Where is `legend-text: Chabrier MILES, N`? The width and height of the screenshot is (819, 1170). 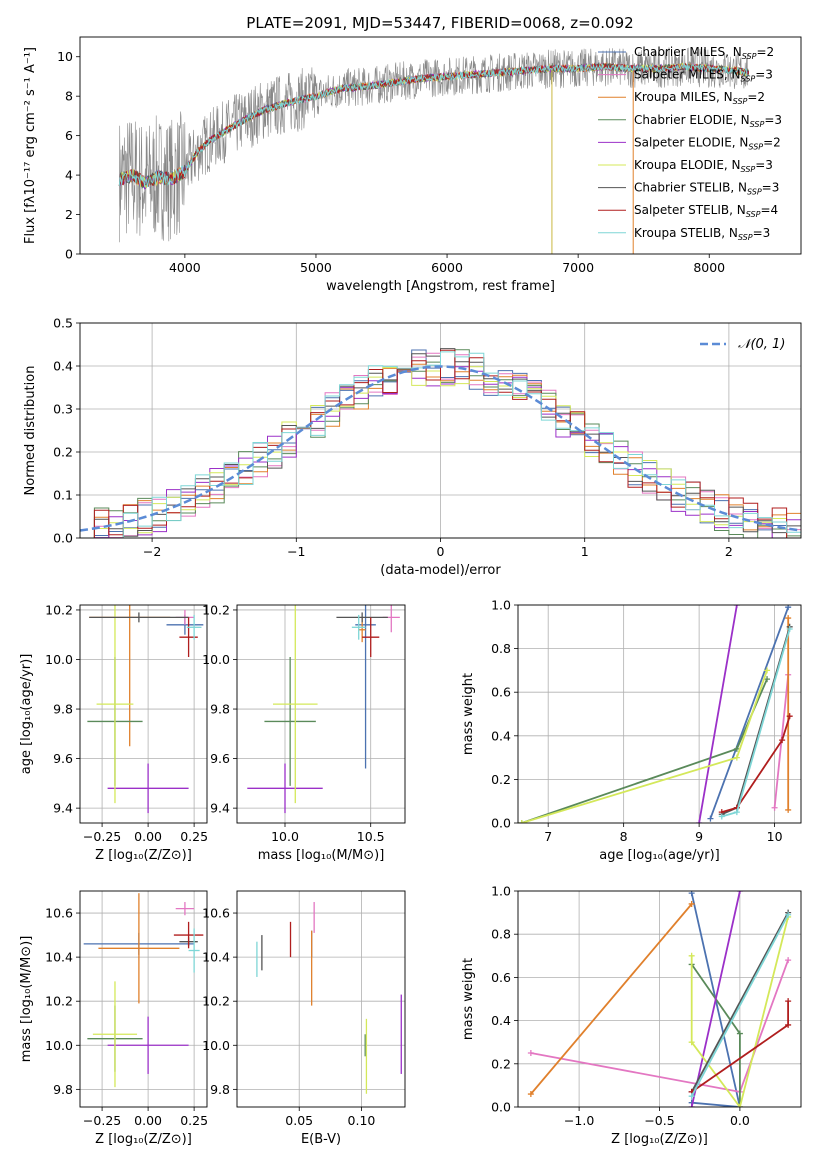
legend-text: Chabrier MILES, N is located at coordinates (688, 52).